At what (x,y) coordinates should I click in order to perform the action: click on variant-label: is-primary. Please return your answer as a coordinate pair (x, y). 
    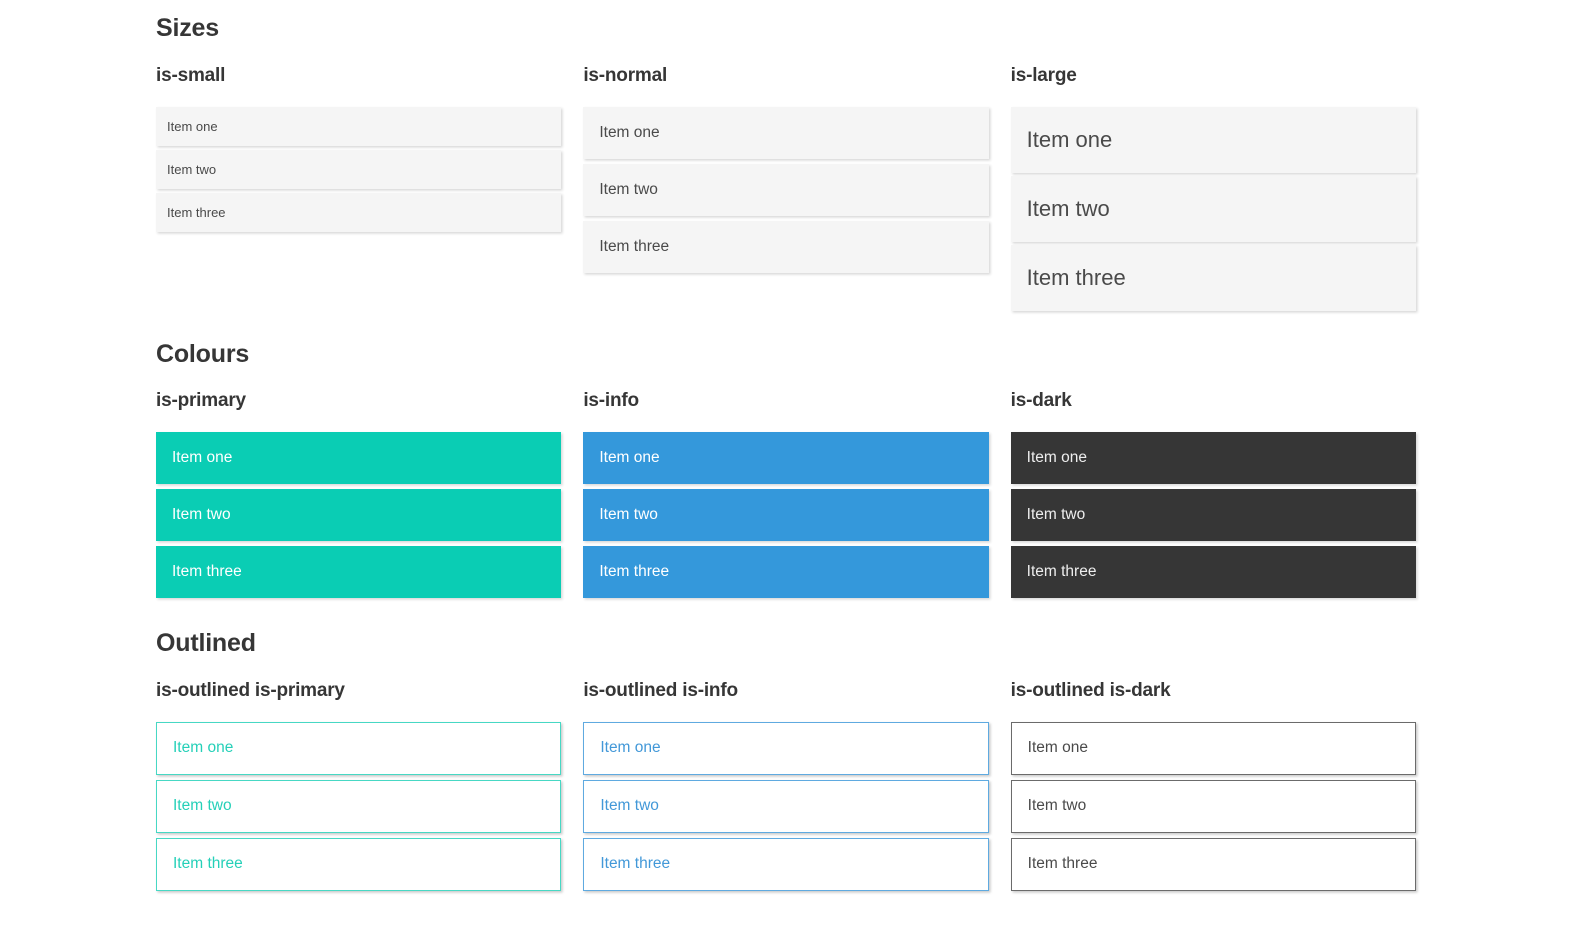
    Looking at the image, I should click on (201, 401).